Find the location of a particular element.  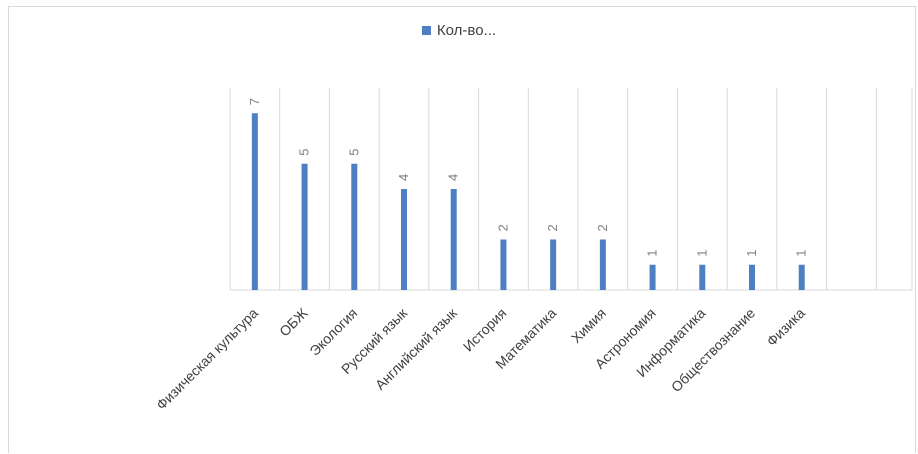

x-tick-label: ОБЖ is located at coordinates (293, 322).